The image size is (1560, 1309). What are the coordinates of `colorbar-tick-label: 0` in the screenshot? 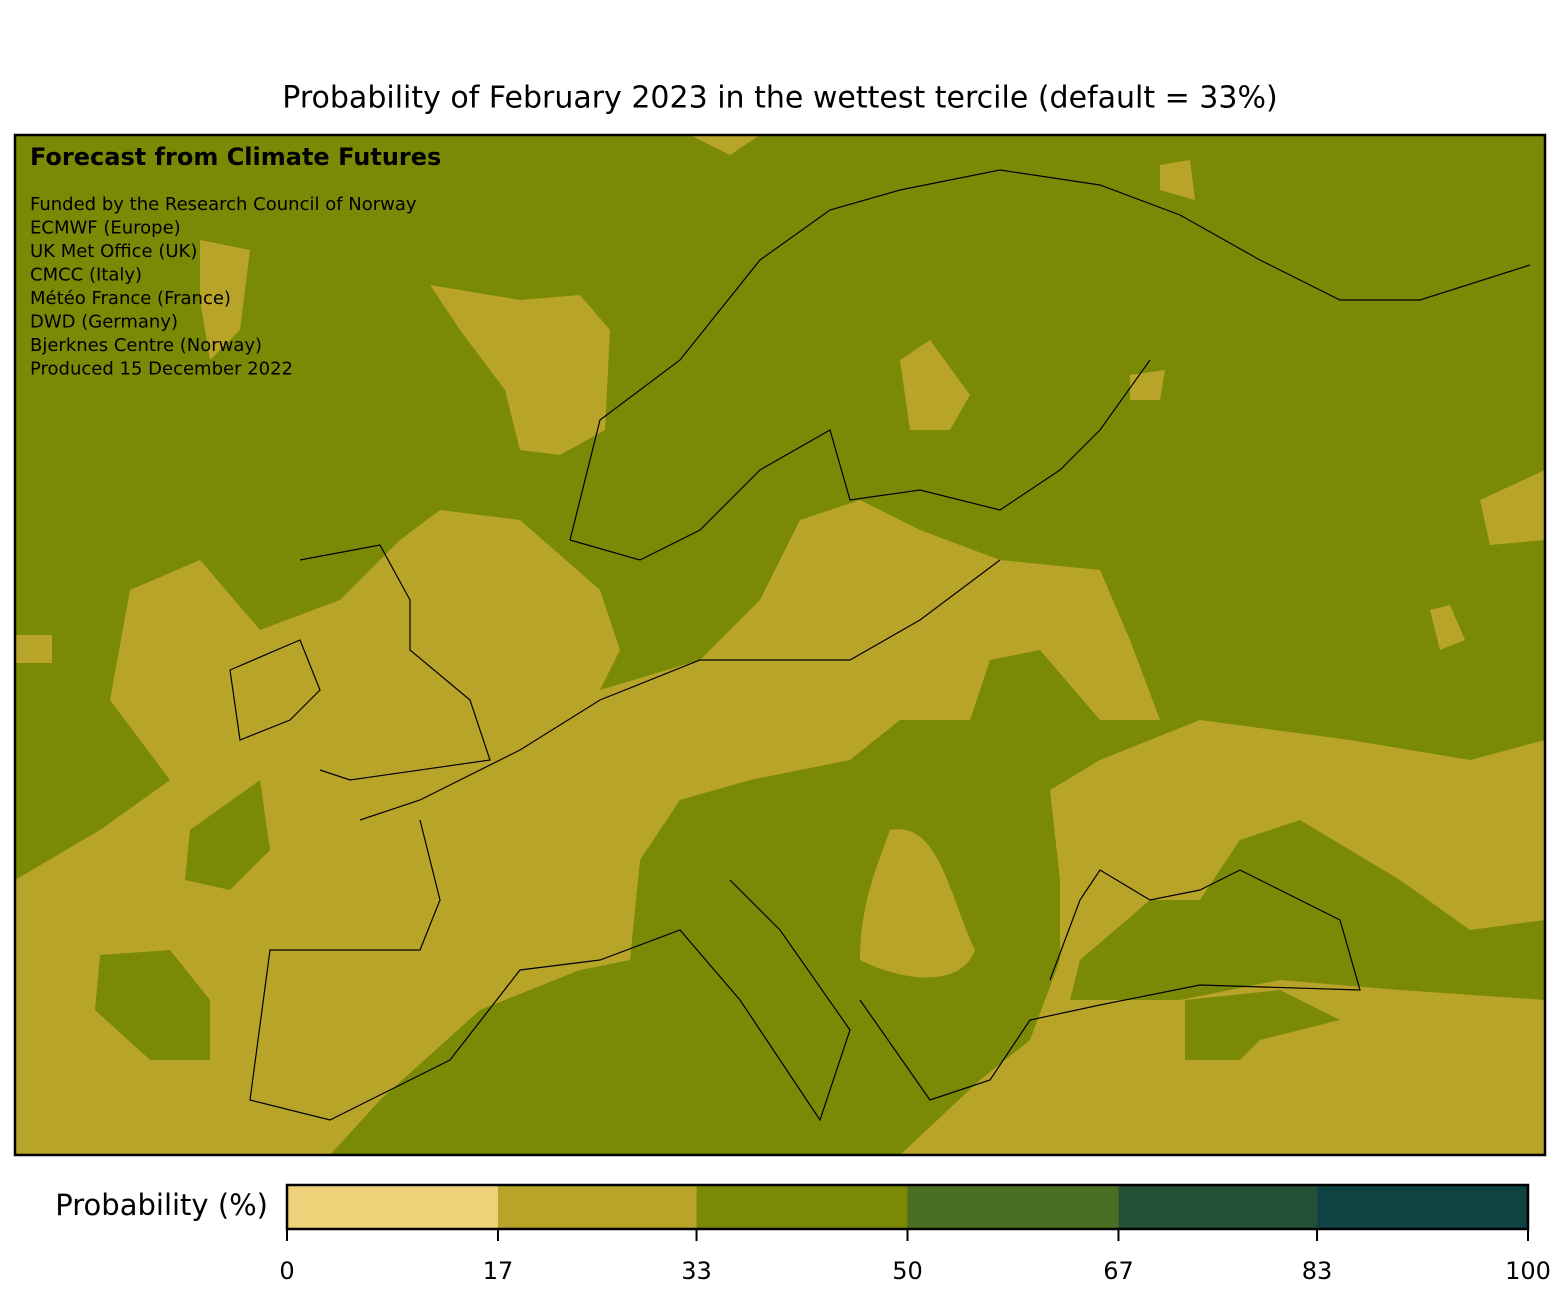 It's located at (286, 1271).